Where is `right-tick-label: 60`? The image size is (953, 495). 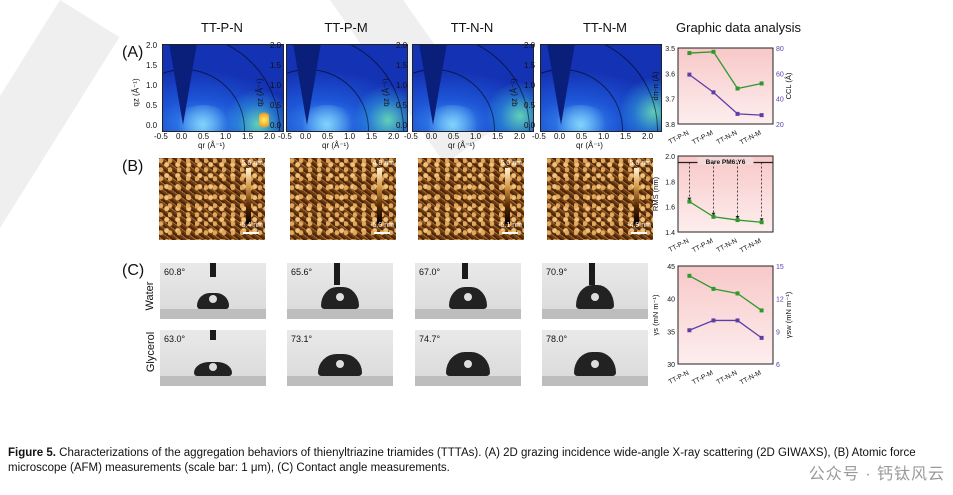
right-tick-label: 60 is located at coordinates (780, 74).